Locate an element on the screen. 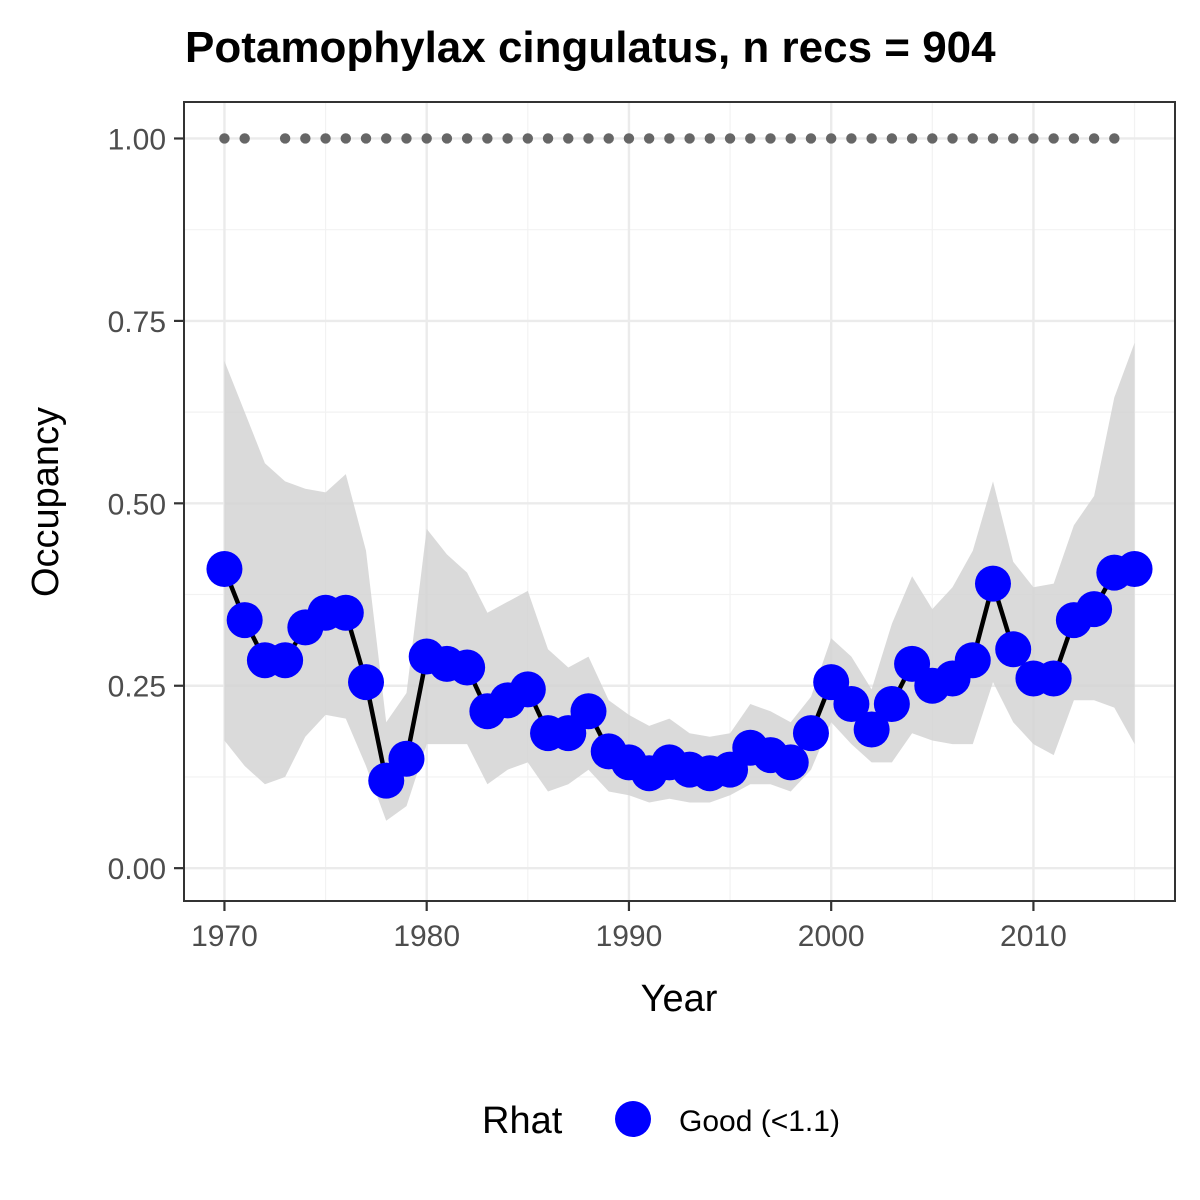 The height and width of the screenshot is (1200, 1200). y-tick-label: 0.50 is located at coordinates (137, 504).